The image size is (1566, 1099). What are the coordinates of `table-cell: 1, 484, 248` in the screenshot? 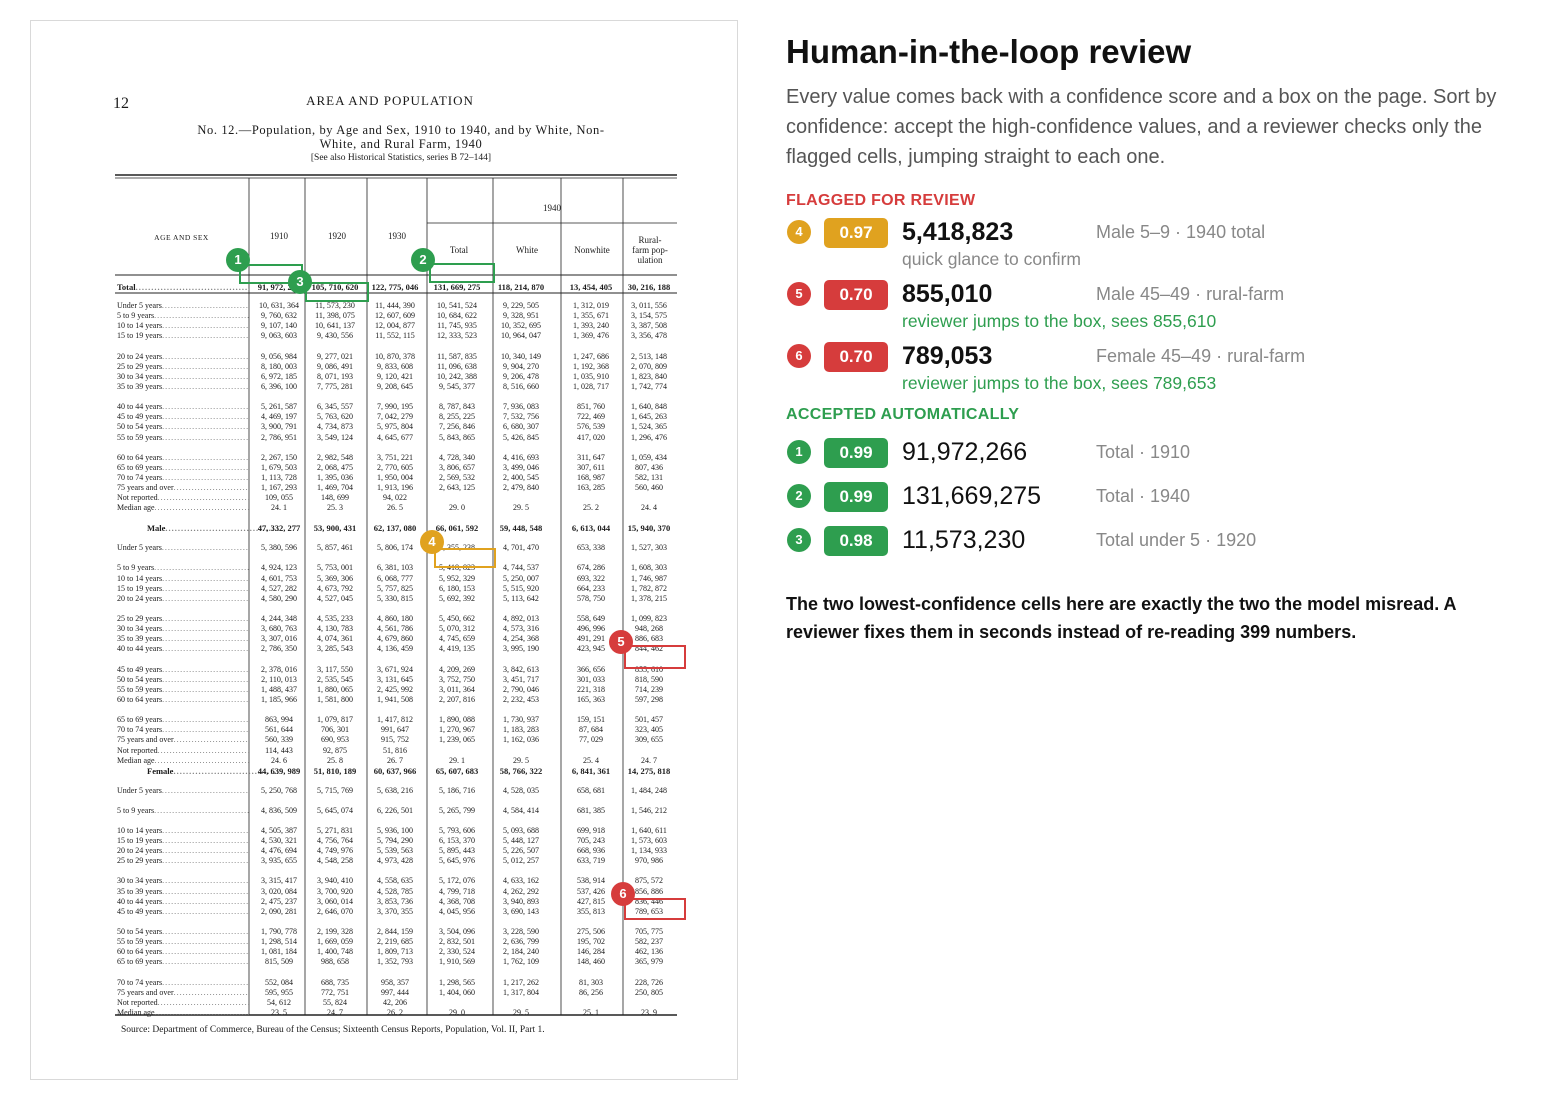 It's located at (649, 790).